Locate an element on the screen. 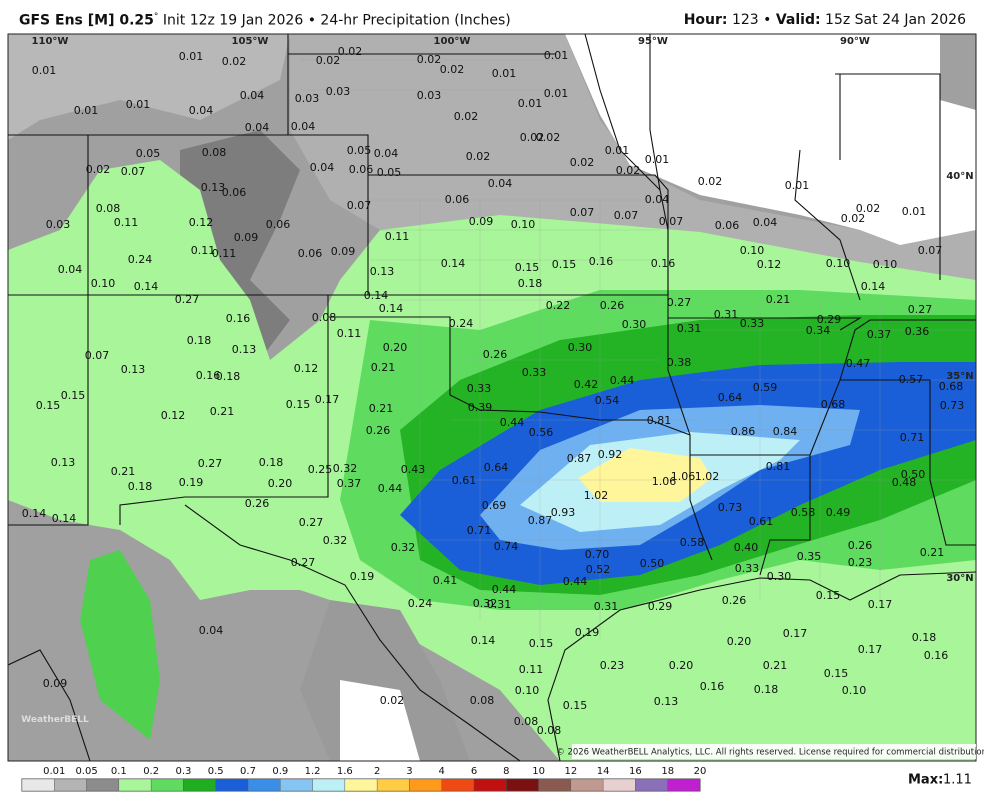 The image size is (984, 808). colorbar-label: 18 is located at coordinates (667, 771).